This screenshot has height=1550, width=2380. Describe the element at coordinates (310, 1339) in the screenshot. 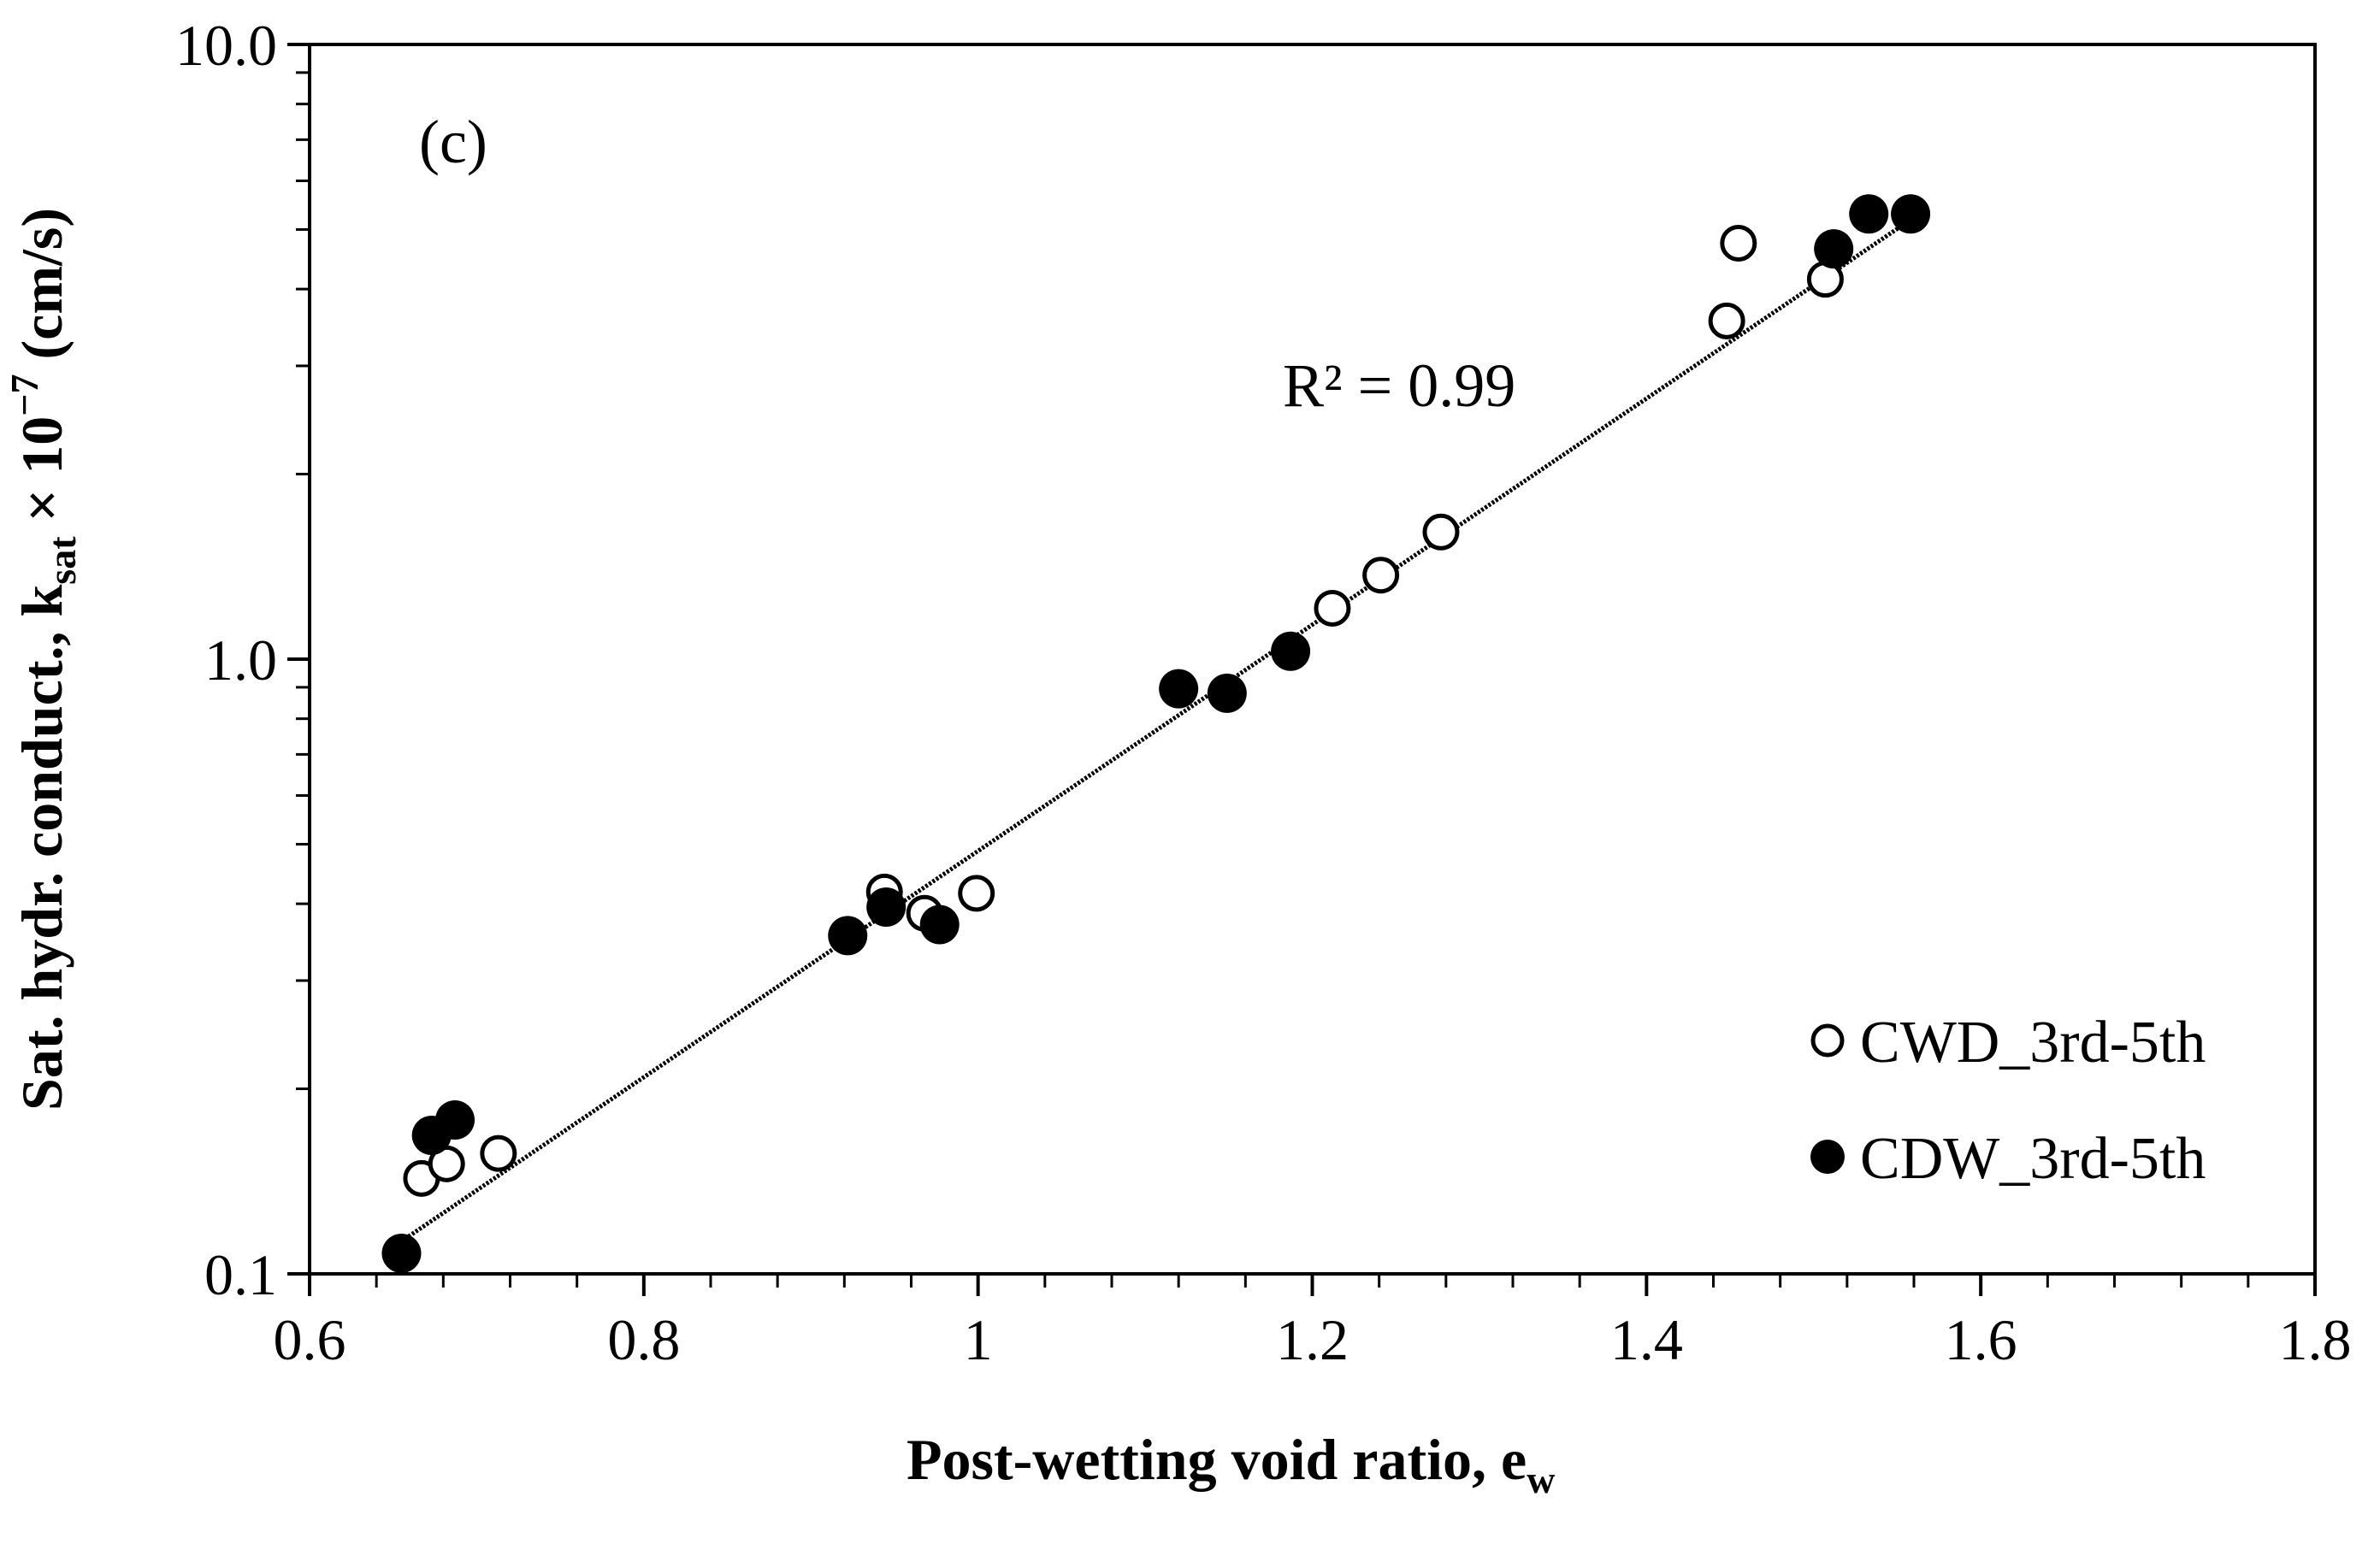

I see `x-tick-label: 0.6` at that location.